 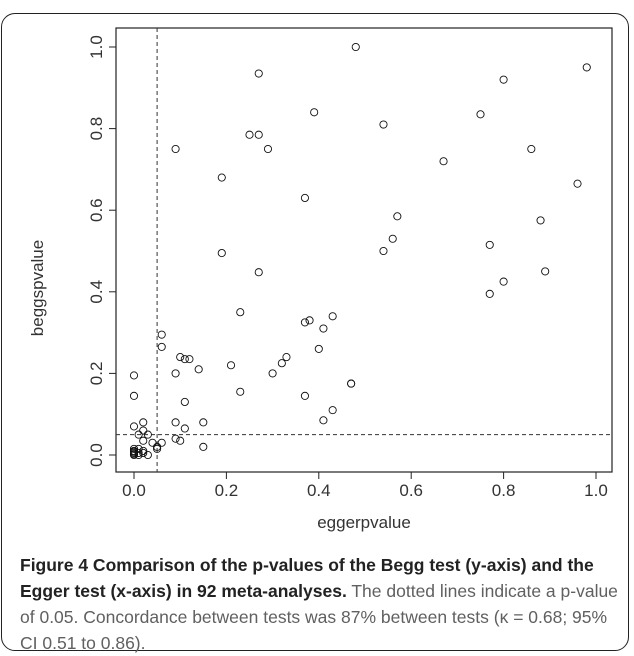 I want to click on x-tick-label: 0.0, so click(x=134, y=490).